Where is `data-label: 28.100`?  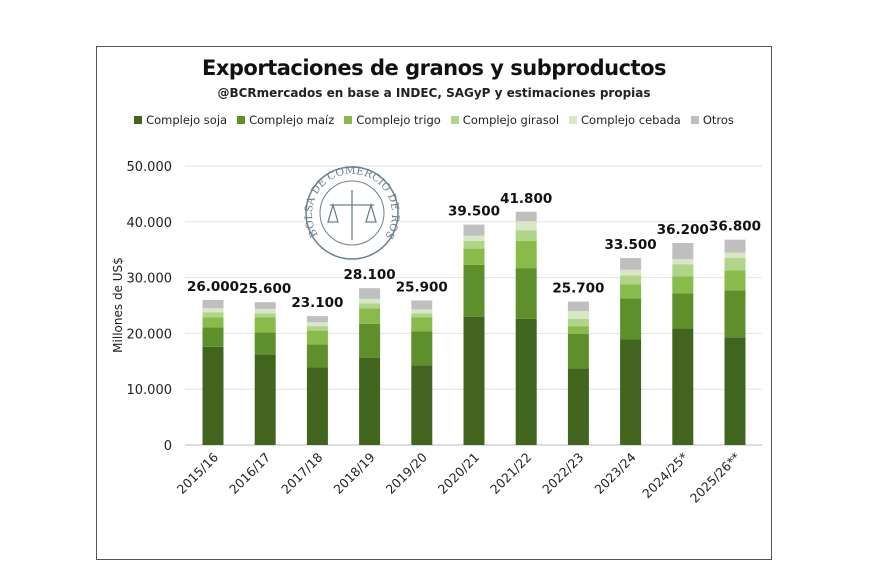 data-label: 28.100 is located at coordinates (370, 275).